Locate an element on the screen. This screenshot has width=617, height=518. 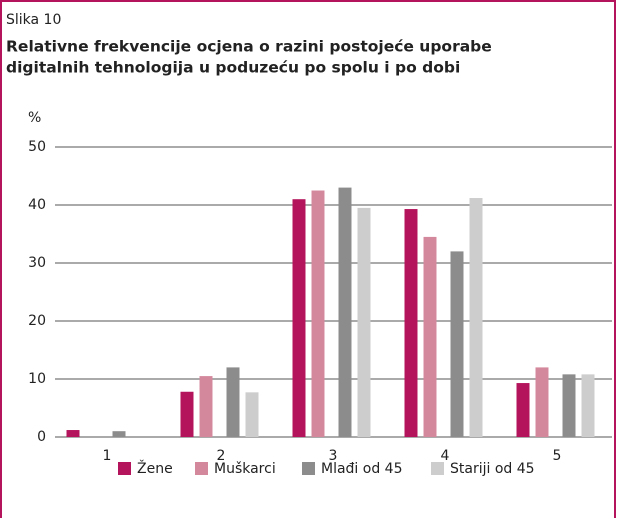
y-tick-label: 0 is located at coordinates (41, 437).